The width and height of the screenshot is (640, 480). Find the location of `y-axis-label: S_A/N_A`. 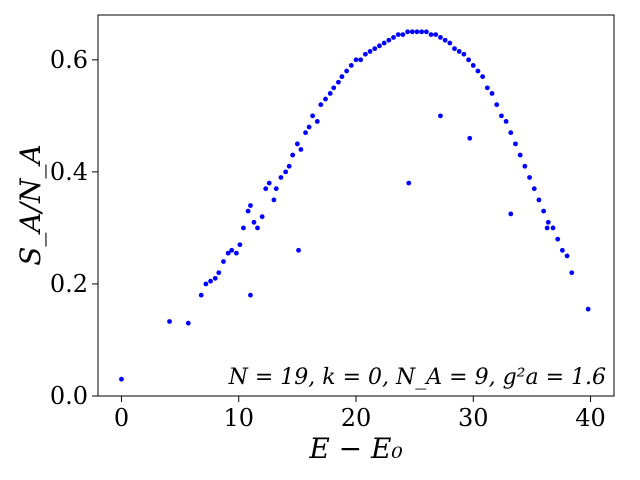

y-axis-label: S_A/N_A is located at coordinates (30, 205).